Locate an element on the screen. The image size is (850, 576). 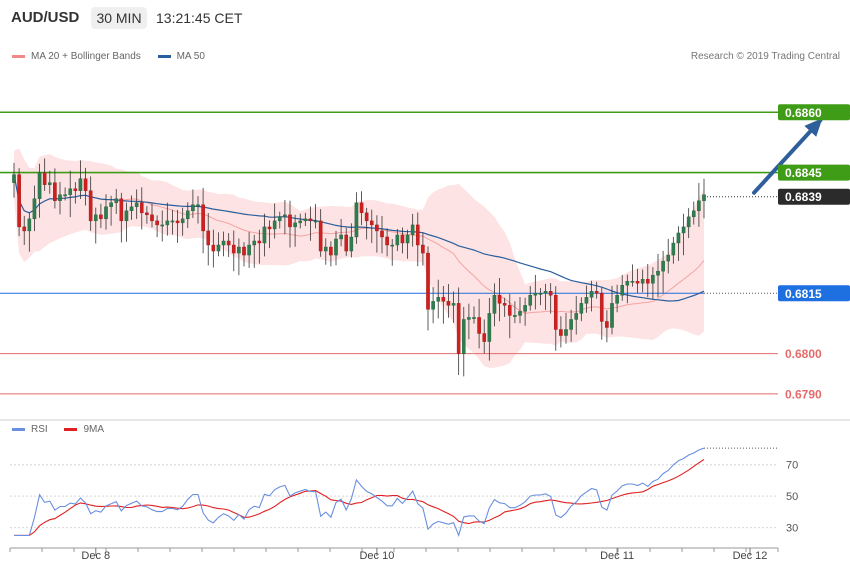
price-label-text: 0.6860 is located at coordinates (803, 113).